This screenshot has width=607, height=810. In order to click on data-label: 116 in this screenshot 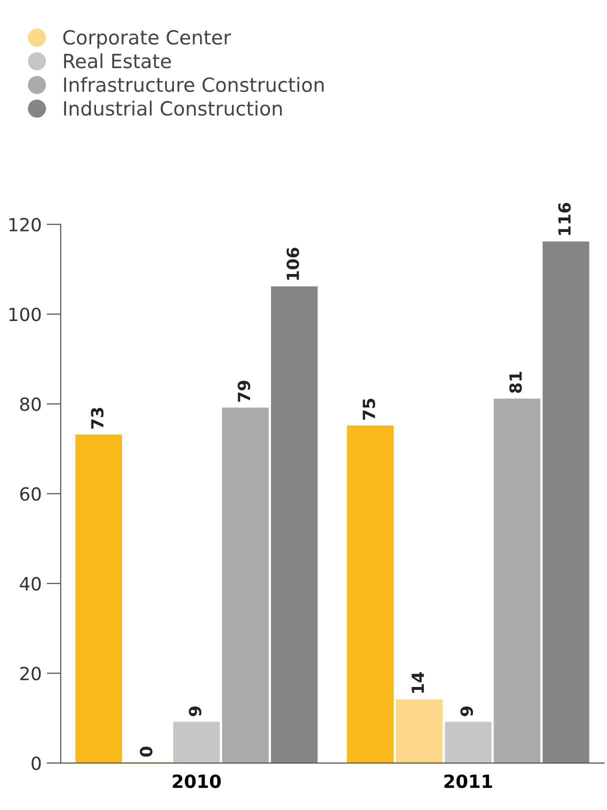, I will do `click(564, 218)`.